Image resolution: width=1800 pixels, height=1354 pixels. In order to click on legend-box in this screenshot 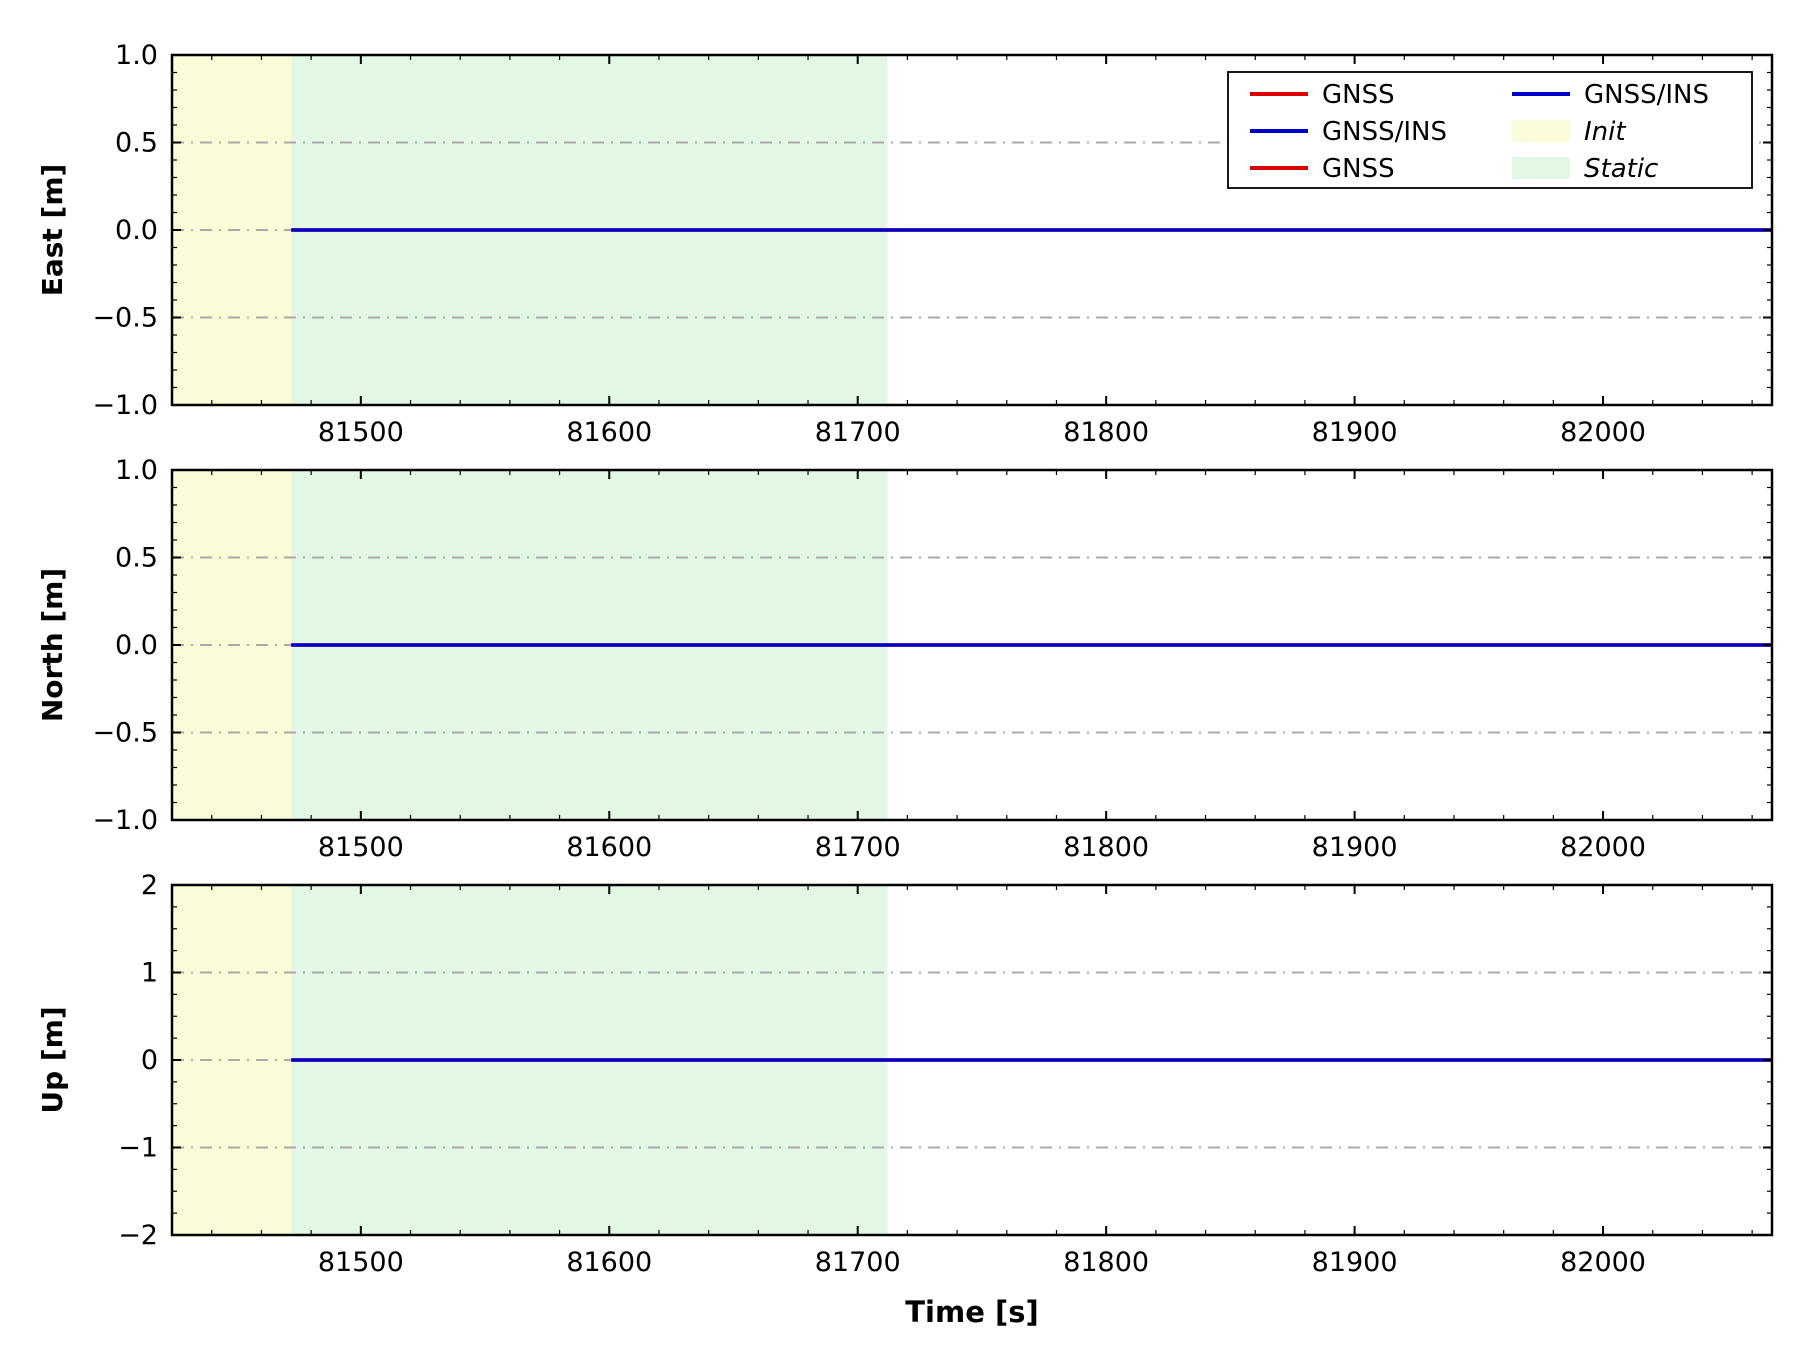, I will do `click(1490, 130)`.